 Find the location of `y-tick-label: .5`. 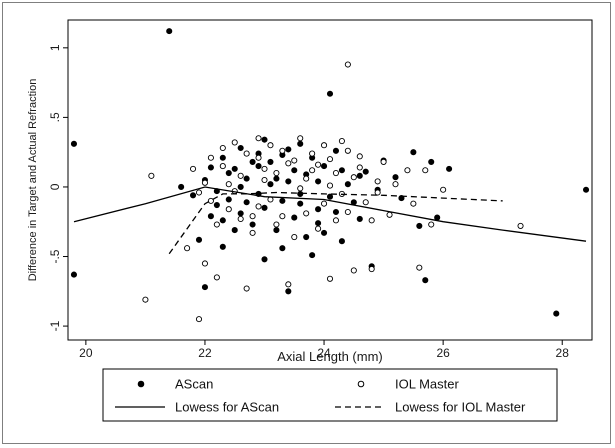

y-tick-label: .5 is located at coordinates (55, 117).